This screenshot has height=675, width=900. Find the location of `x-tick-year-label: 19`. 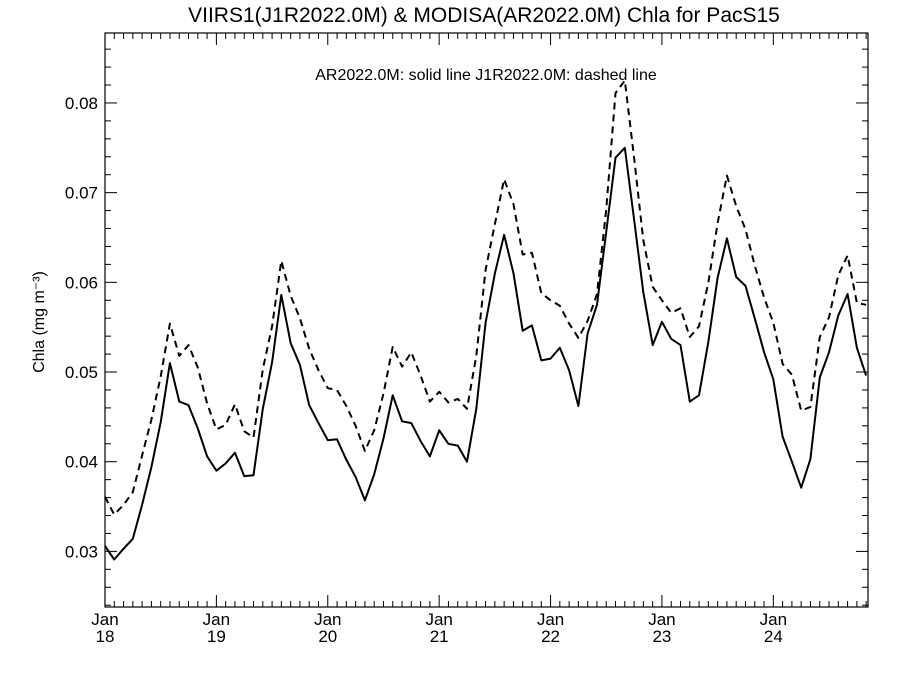

x-tick-year-label: 19 is located at coordinates (216, 636).